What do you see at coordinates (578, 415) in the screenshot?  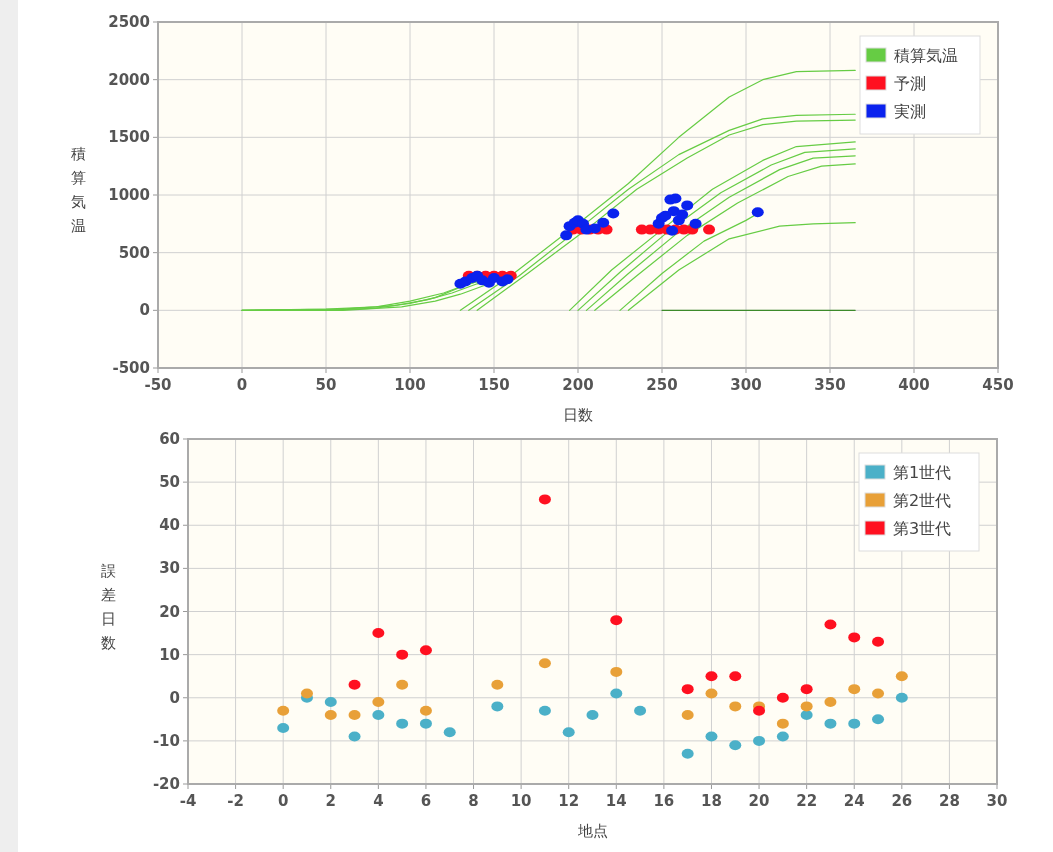 I see `x-axis-title: 日数` at bounding box center [578, 415].